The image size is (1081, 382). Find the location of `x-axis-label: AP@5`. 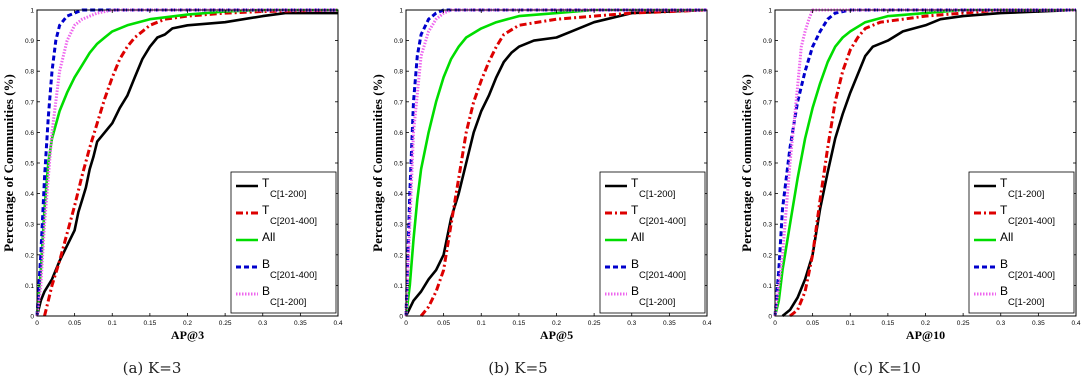

x-axis-label: AP@5 is located at coordinates (556, 335).